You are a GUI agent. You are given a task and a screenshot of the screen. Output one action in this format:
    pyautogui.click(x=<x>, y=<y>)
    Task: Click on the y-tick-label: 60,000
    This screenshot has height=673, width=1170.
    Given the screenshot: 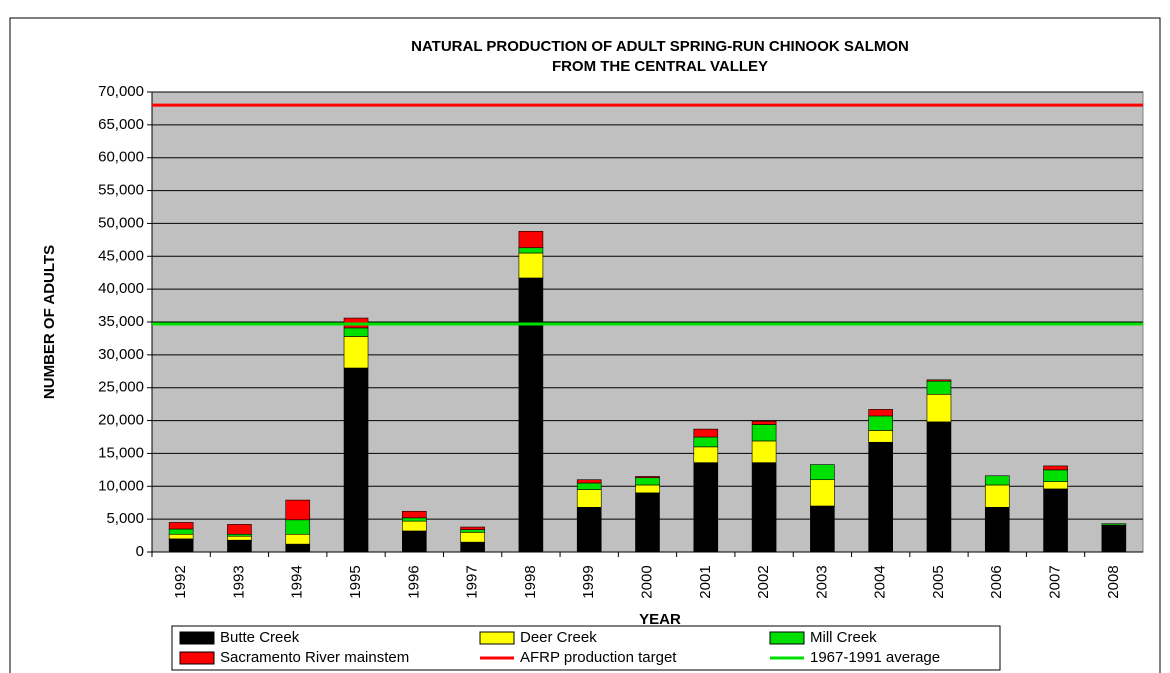 What is the action you would take?
    pyautogui.click(x=121, y=157)
    